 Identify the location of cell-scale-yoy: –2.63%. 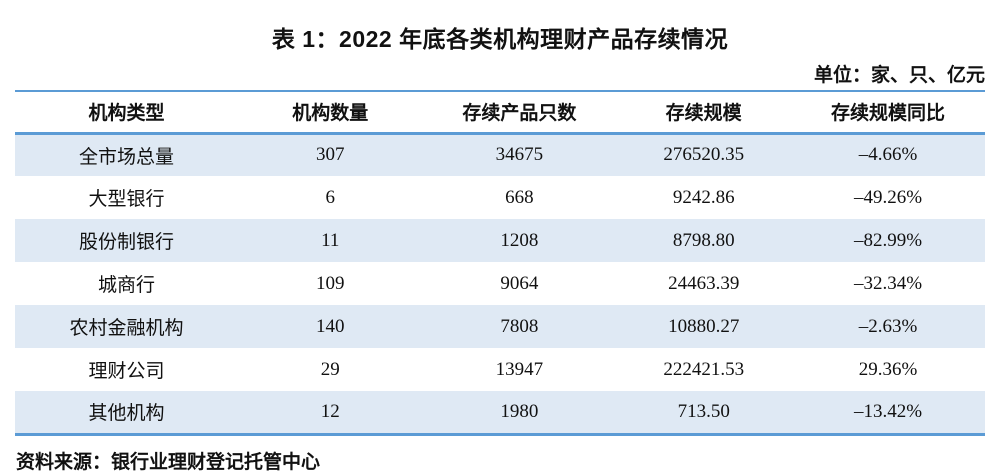
(888, 326).